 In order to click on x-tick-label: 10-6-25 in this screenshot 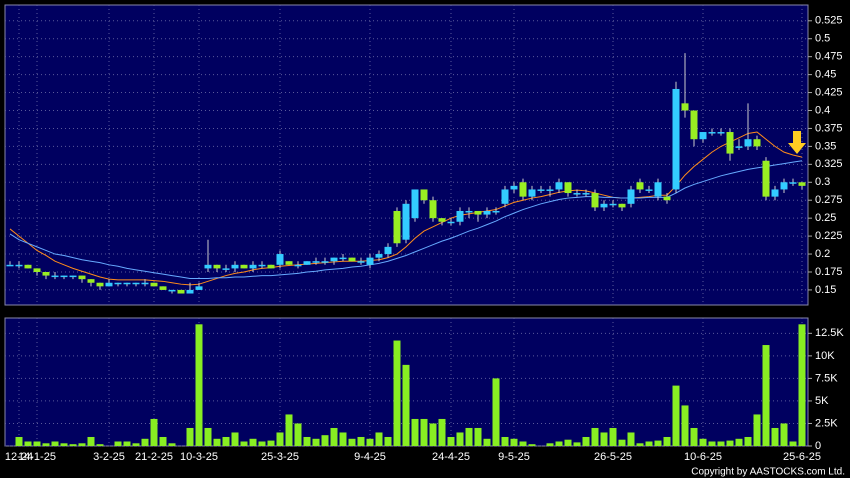, I will do `click(703, 457)`.